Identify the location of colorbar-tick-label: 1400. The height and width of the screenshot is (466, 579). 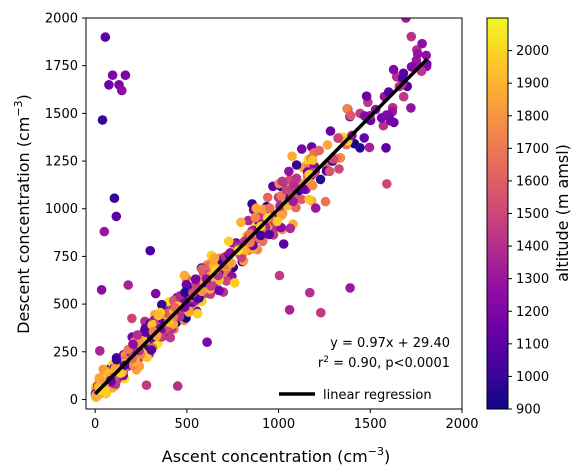
(532, 247).